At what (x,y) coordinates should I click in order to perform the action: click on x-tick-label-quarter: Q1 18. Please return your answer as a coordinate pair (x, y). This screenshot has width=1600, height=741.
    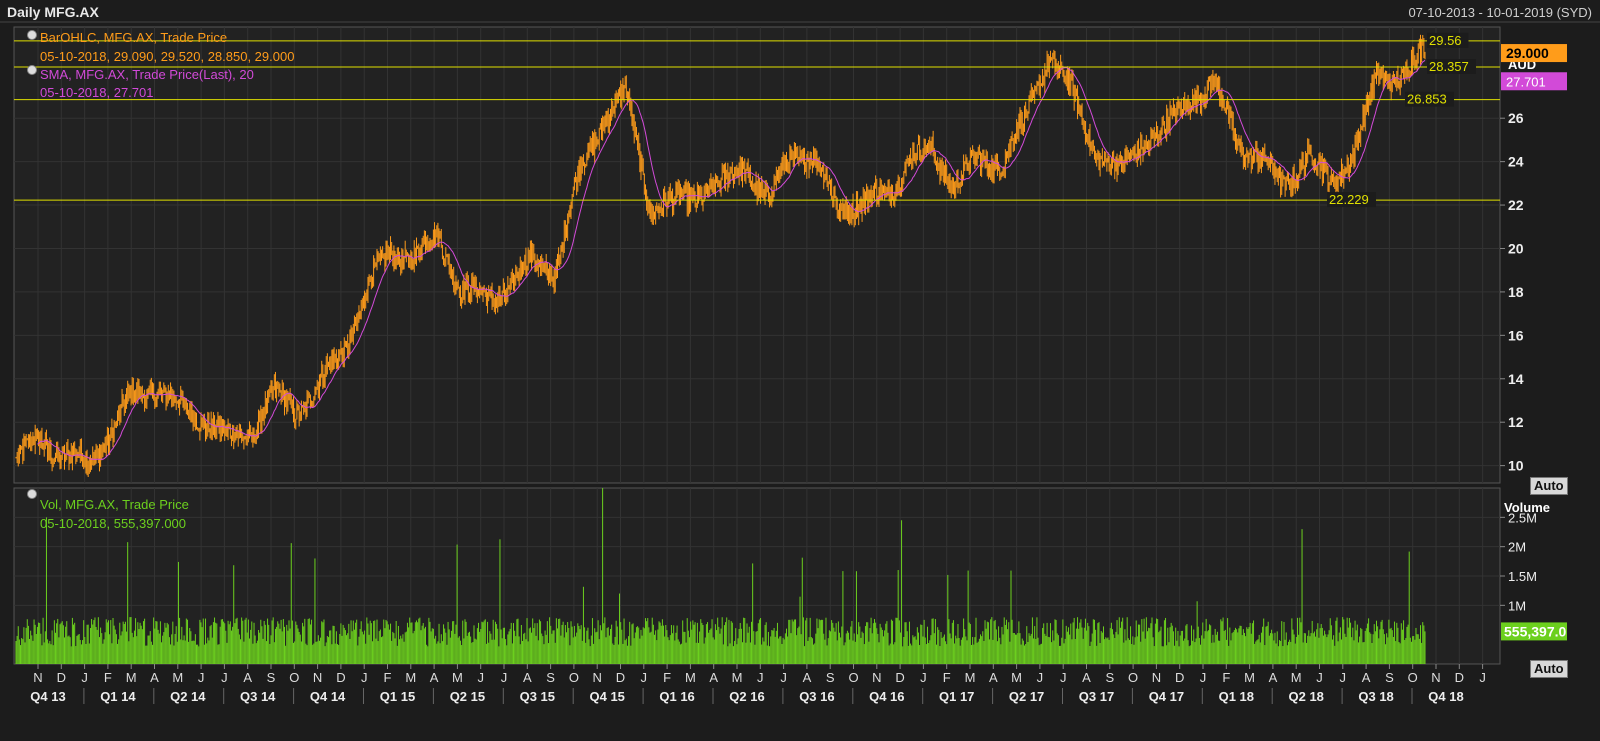
    Looking at the image, I should click on (1236, 696).